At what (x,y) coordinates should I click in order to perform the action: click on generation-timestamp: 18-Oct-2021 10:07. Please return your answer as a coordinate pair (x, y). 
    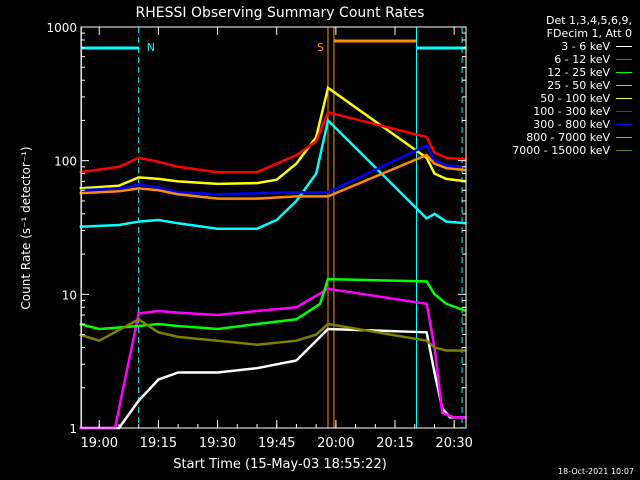
    Looking at the image, I should click on (596, 471).